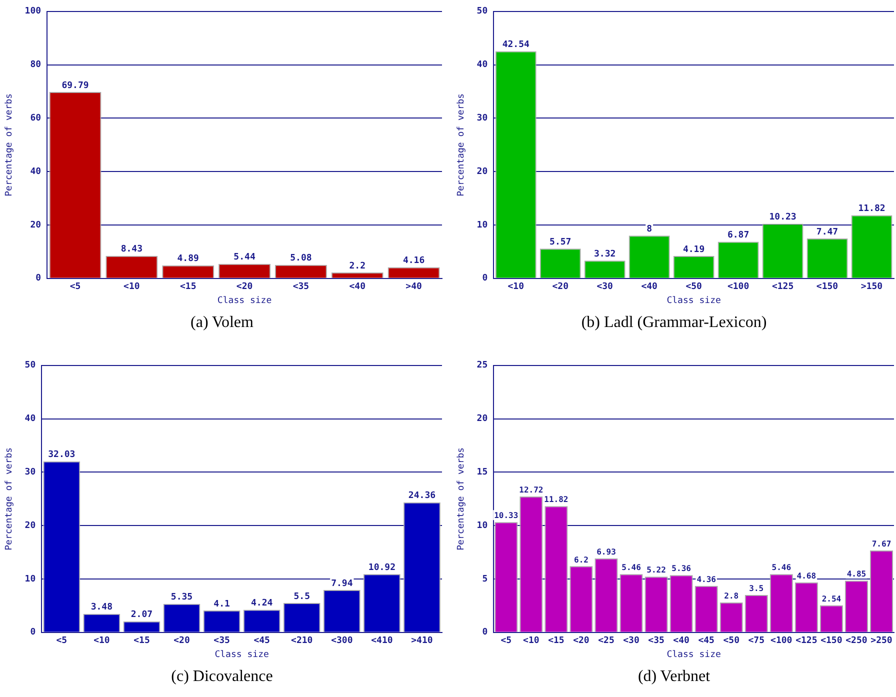 Image resolution: width=896 pixels, height=697 pixels. I want to click on data-label: 32.03, so click(62, 455).